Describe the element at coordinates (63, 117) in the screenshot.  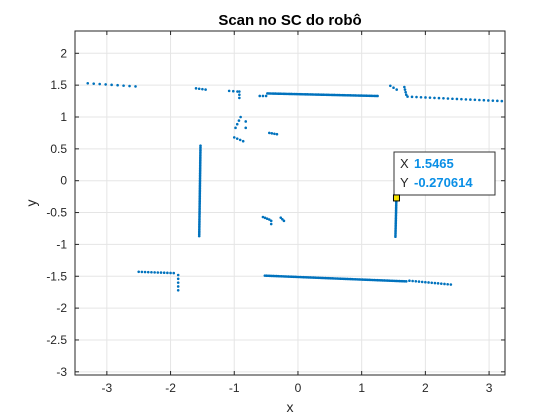
I see `y-tick-label: 1` at that location.